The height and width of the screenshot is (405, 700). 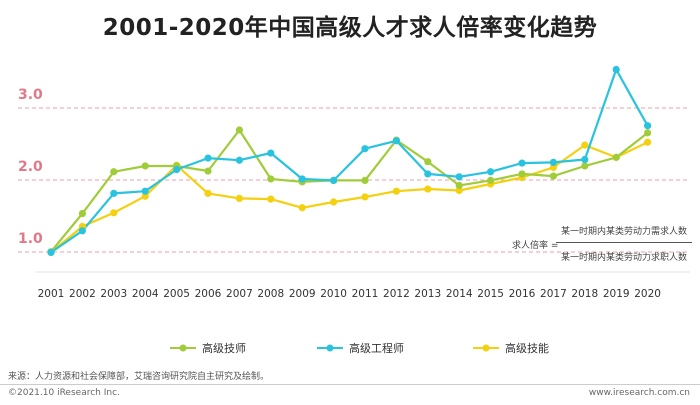 What do you see at coordinates (330, 348) in the screenshot?
I see `legend-marker-series2` at bounding box center [330, 348].